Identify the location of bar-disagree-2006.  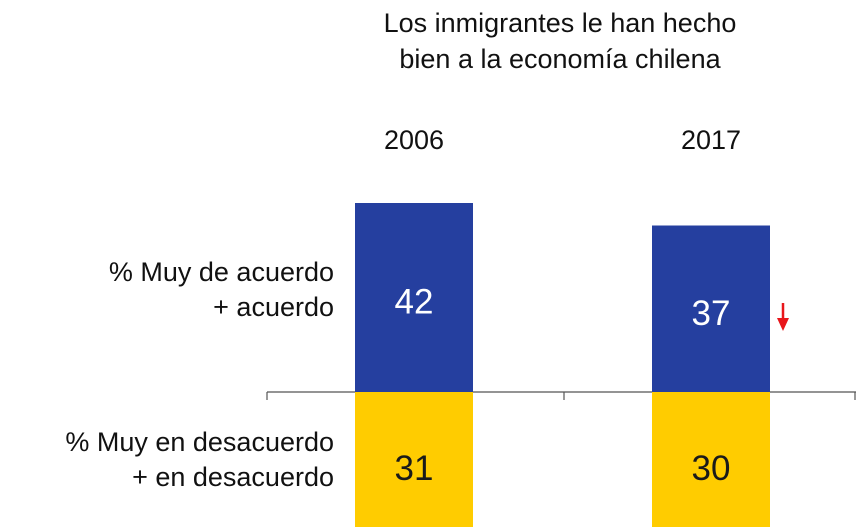
(414, 459).